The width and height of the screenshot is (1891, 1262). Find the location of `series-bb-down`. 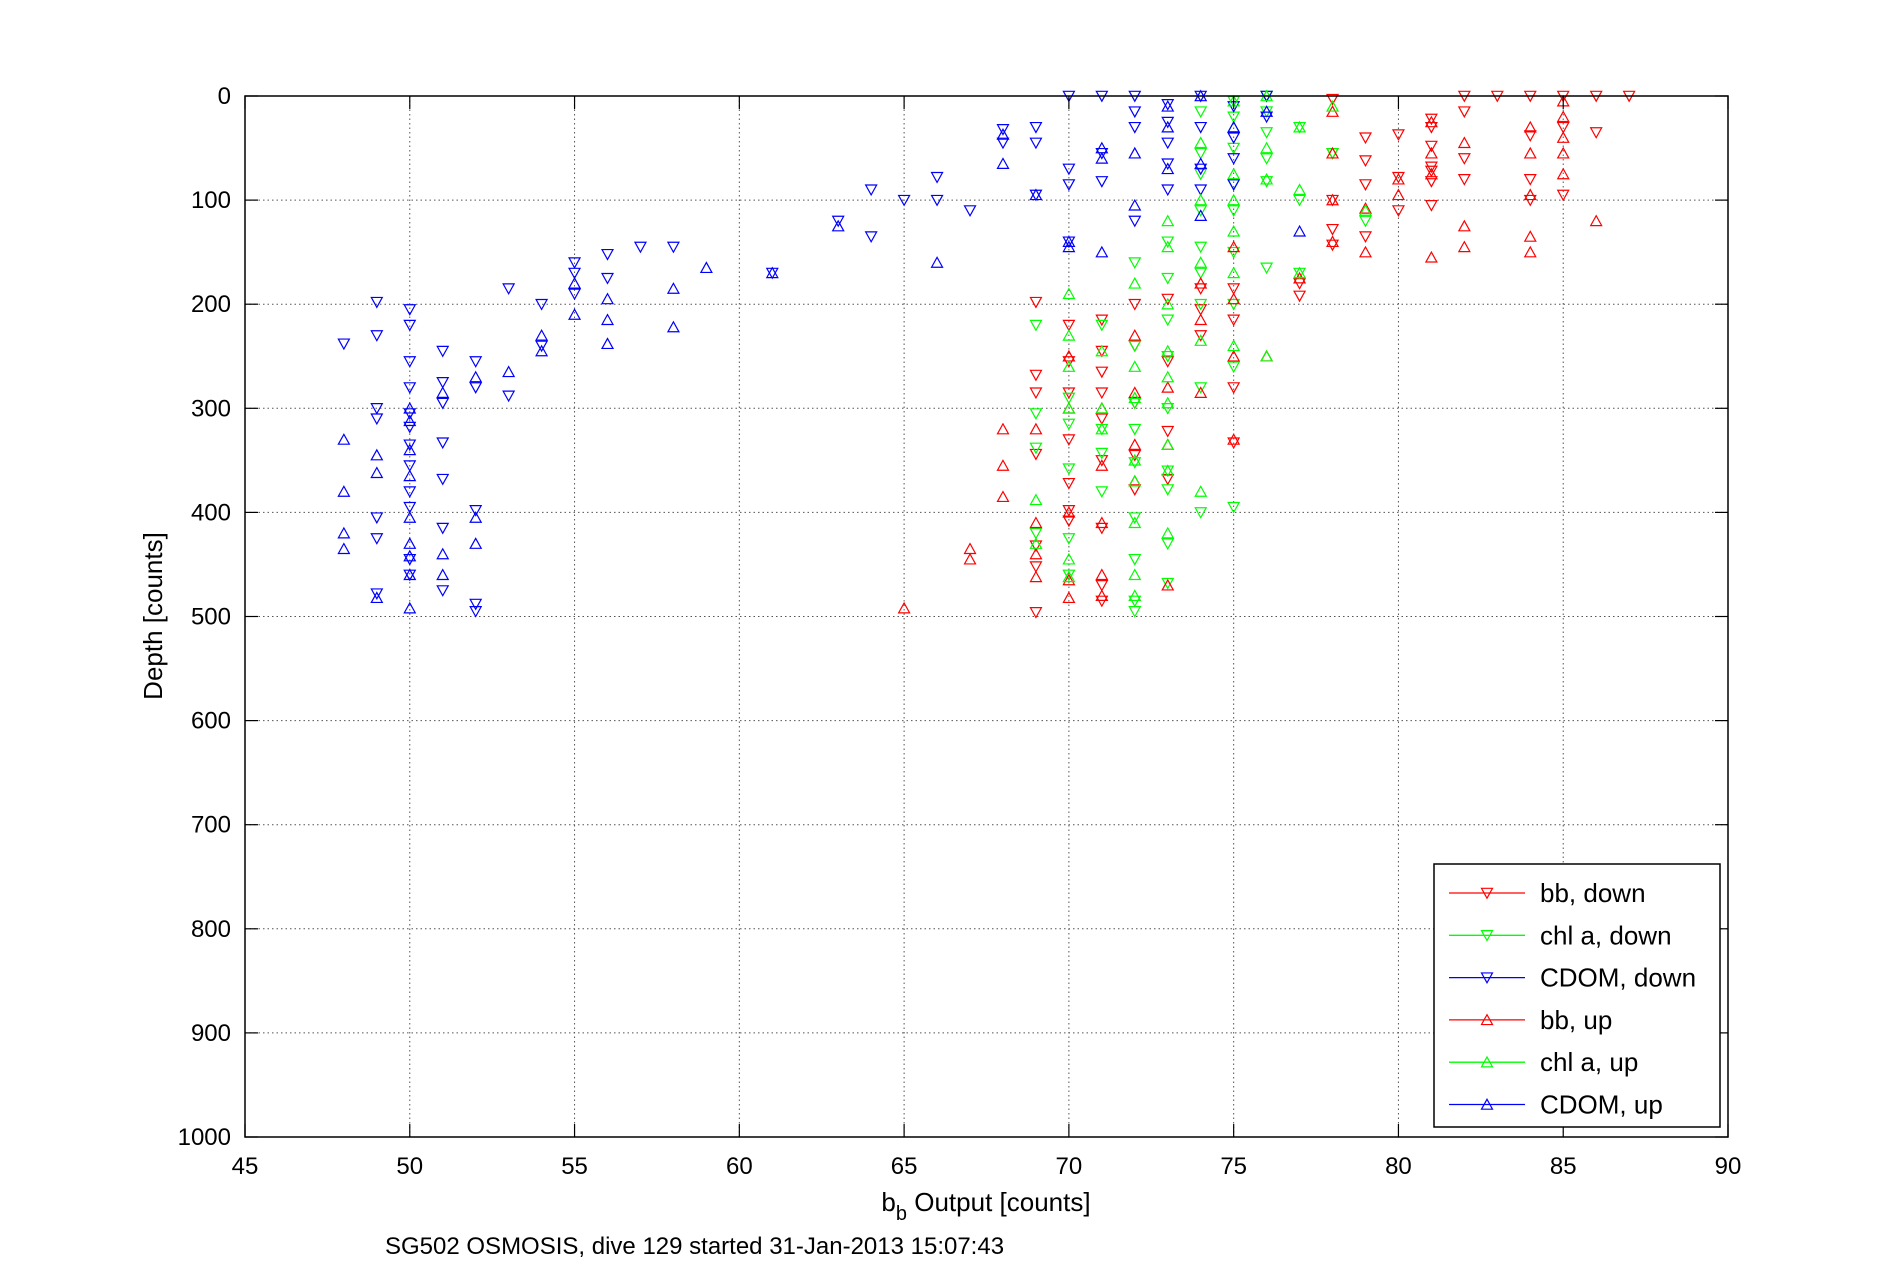

series-bb-down is located at coordinates (1332, 354).